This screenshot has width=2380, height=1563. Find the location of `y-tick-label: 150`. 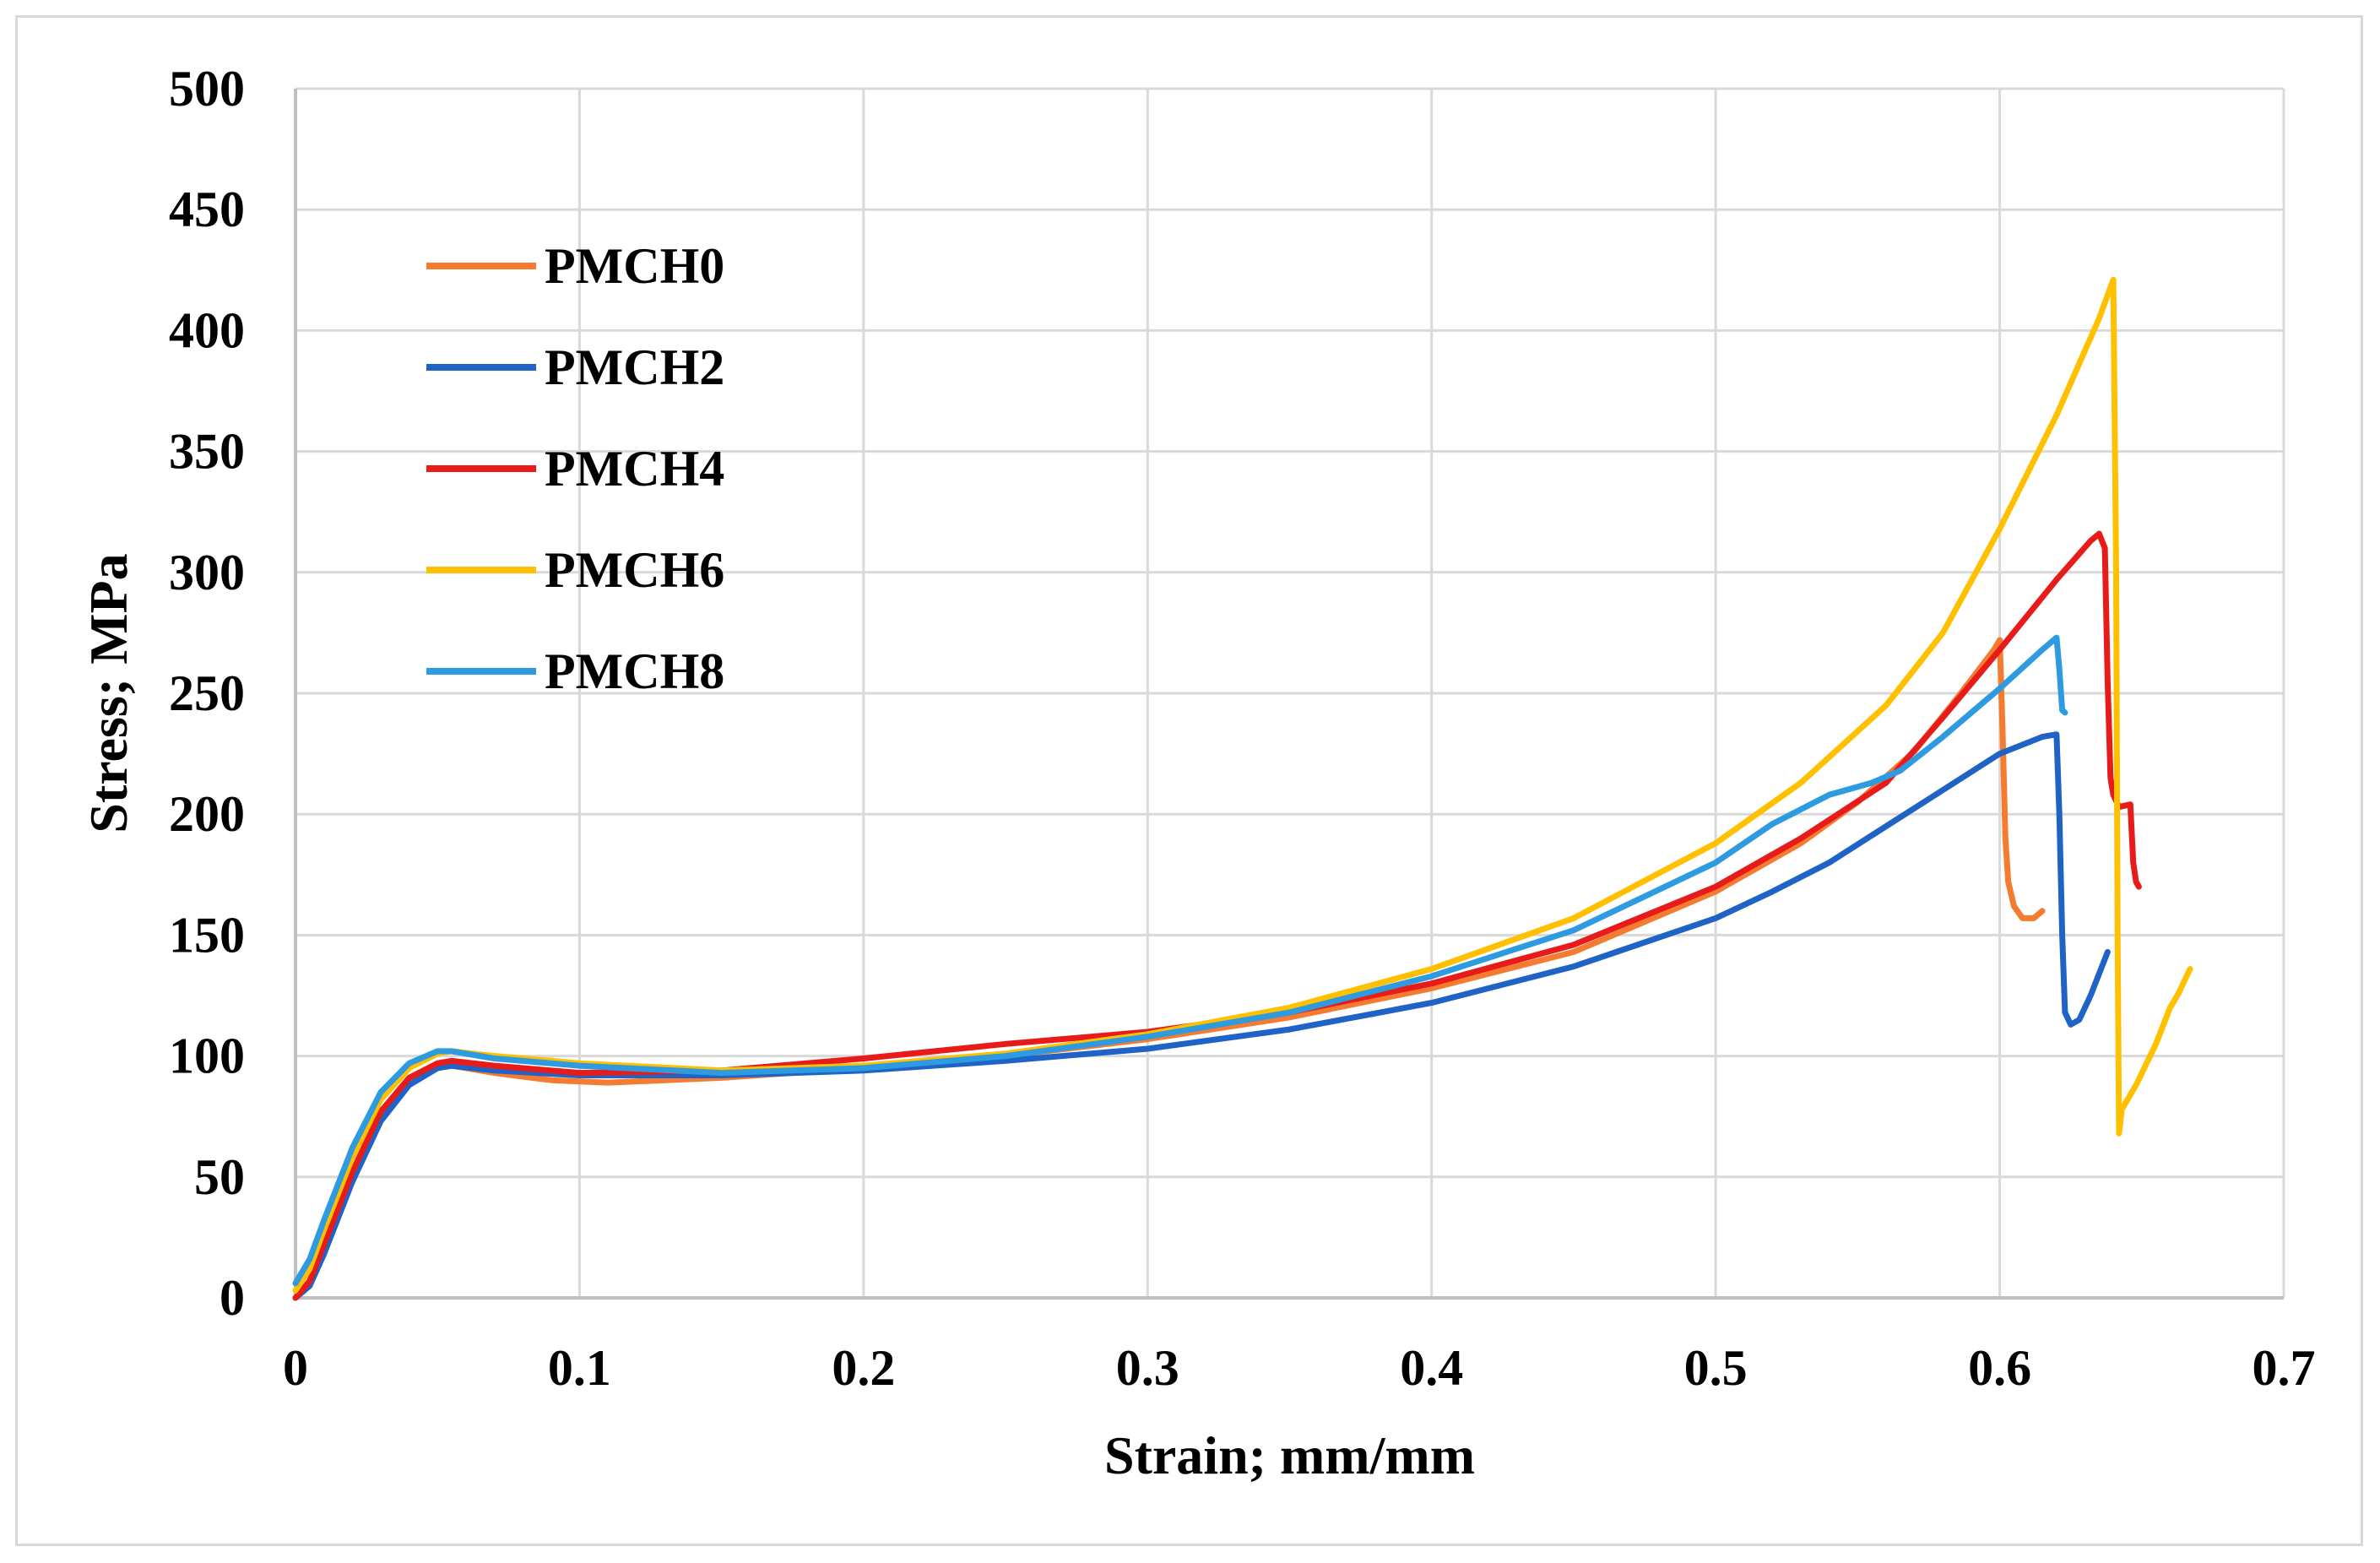

y-tick-label: 150 is located at coordinates (207, 935).